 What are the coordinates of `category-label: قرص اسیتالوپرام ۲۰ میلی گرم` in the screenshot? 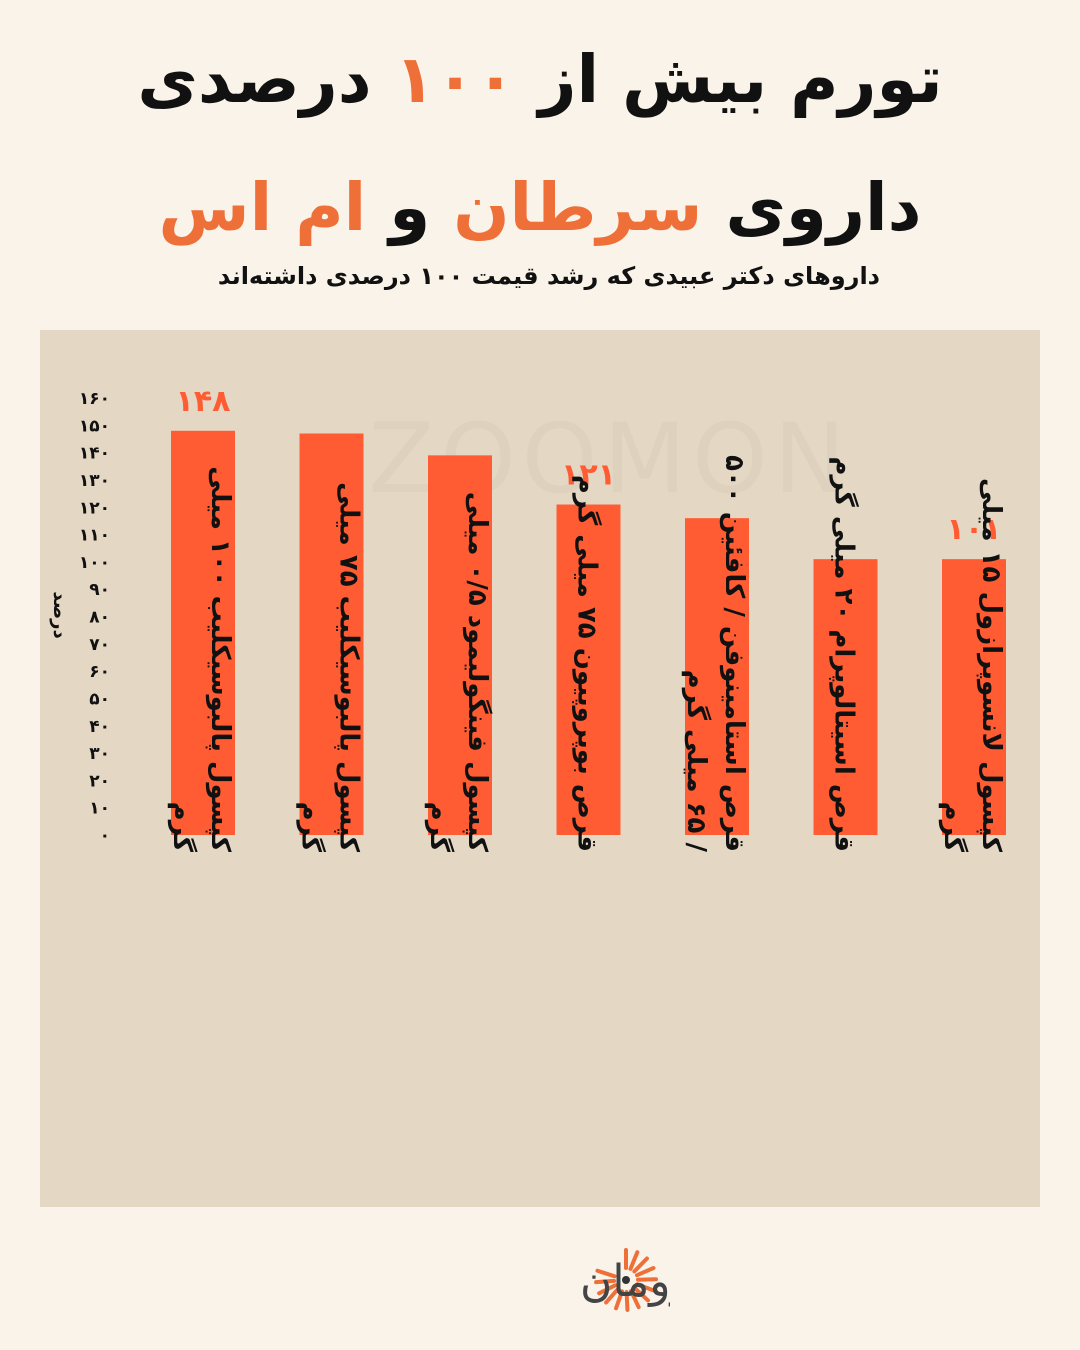 It's located at (844, 654).